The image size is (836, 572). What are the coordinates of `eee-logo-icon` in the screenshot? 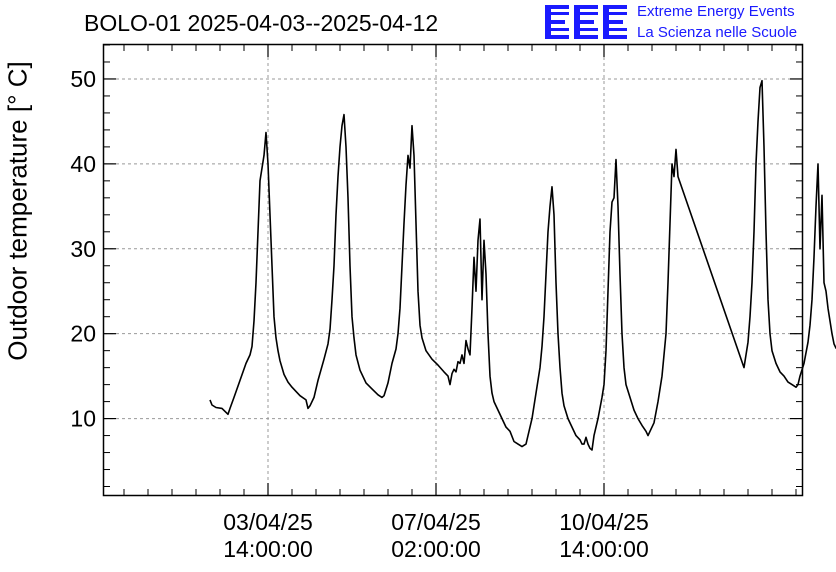 It's located at (586, 22).